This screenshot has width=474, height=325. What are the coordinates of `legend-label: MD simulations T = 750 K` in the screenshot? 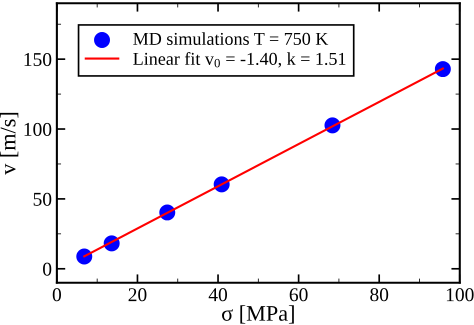 It's located at (230, 38).